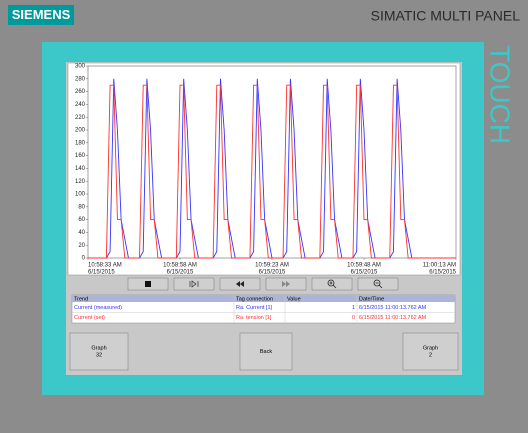 Image resolution: width=528 pixels, height=433 pixels. What do you see at coordinates (332, 284) in the screenshot?
I see `zoom-in-button` at bounding box center [332, 284].